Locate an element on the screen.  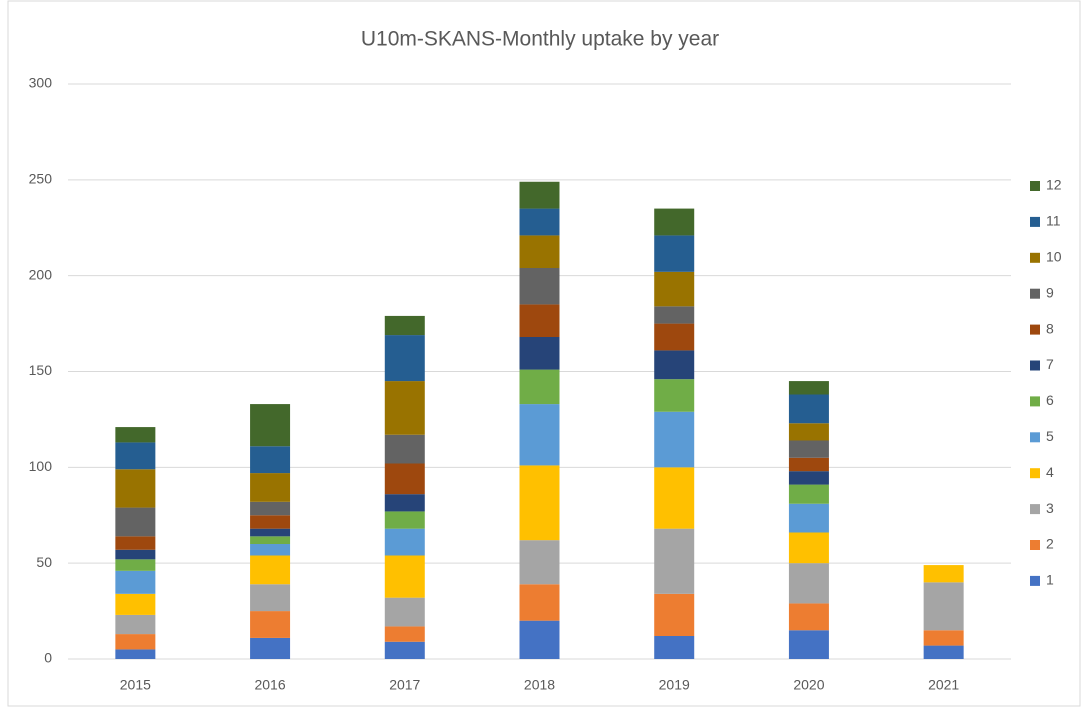
y-tick-label: 300 is located at coordinates (41, 83).